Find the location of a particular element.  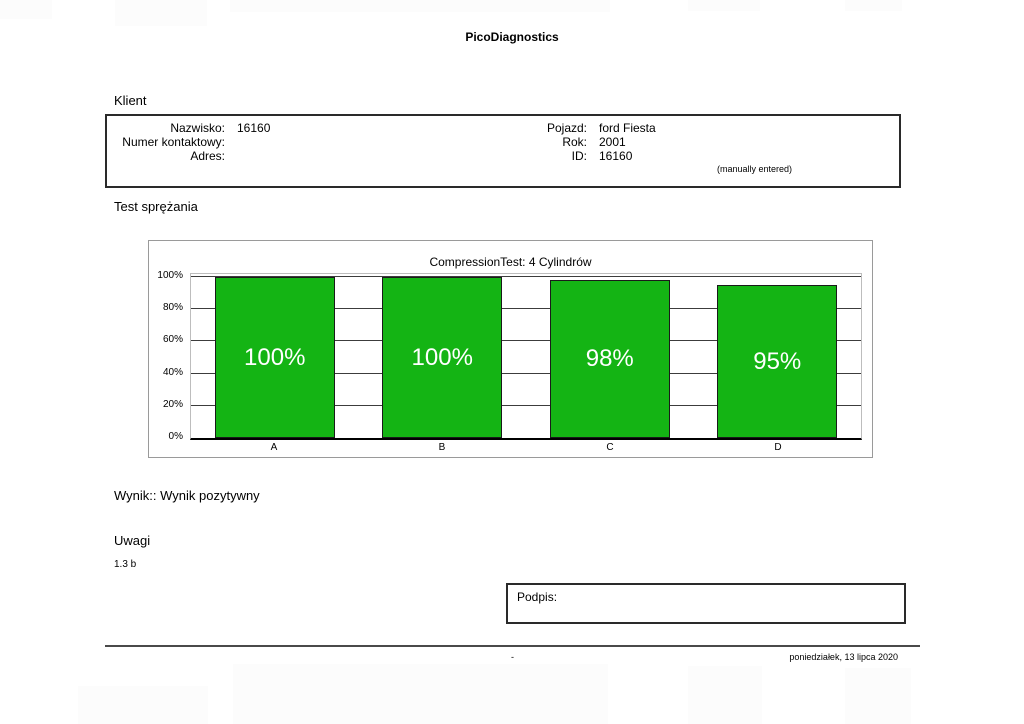

field-label: Nazwisko: is located at coordinates (197, 128).